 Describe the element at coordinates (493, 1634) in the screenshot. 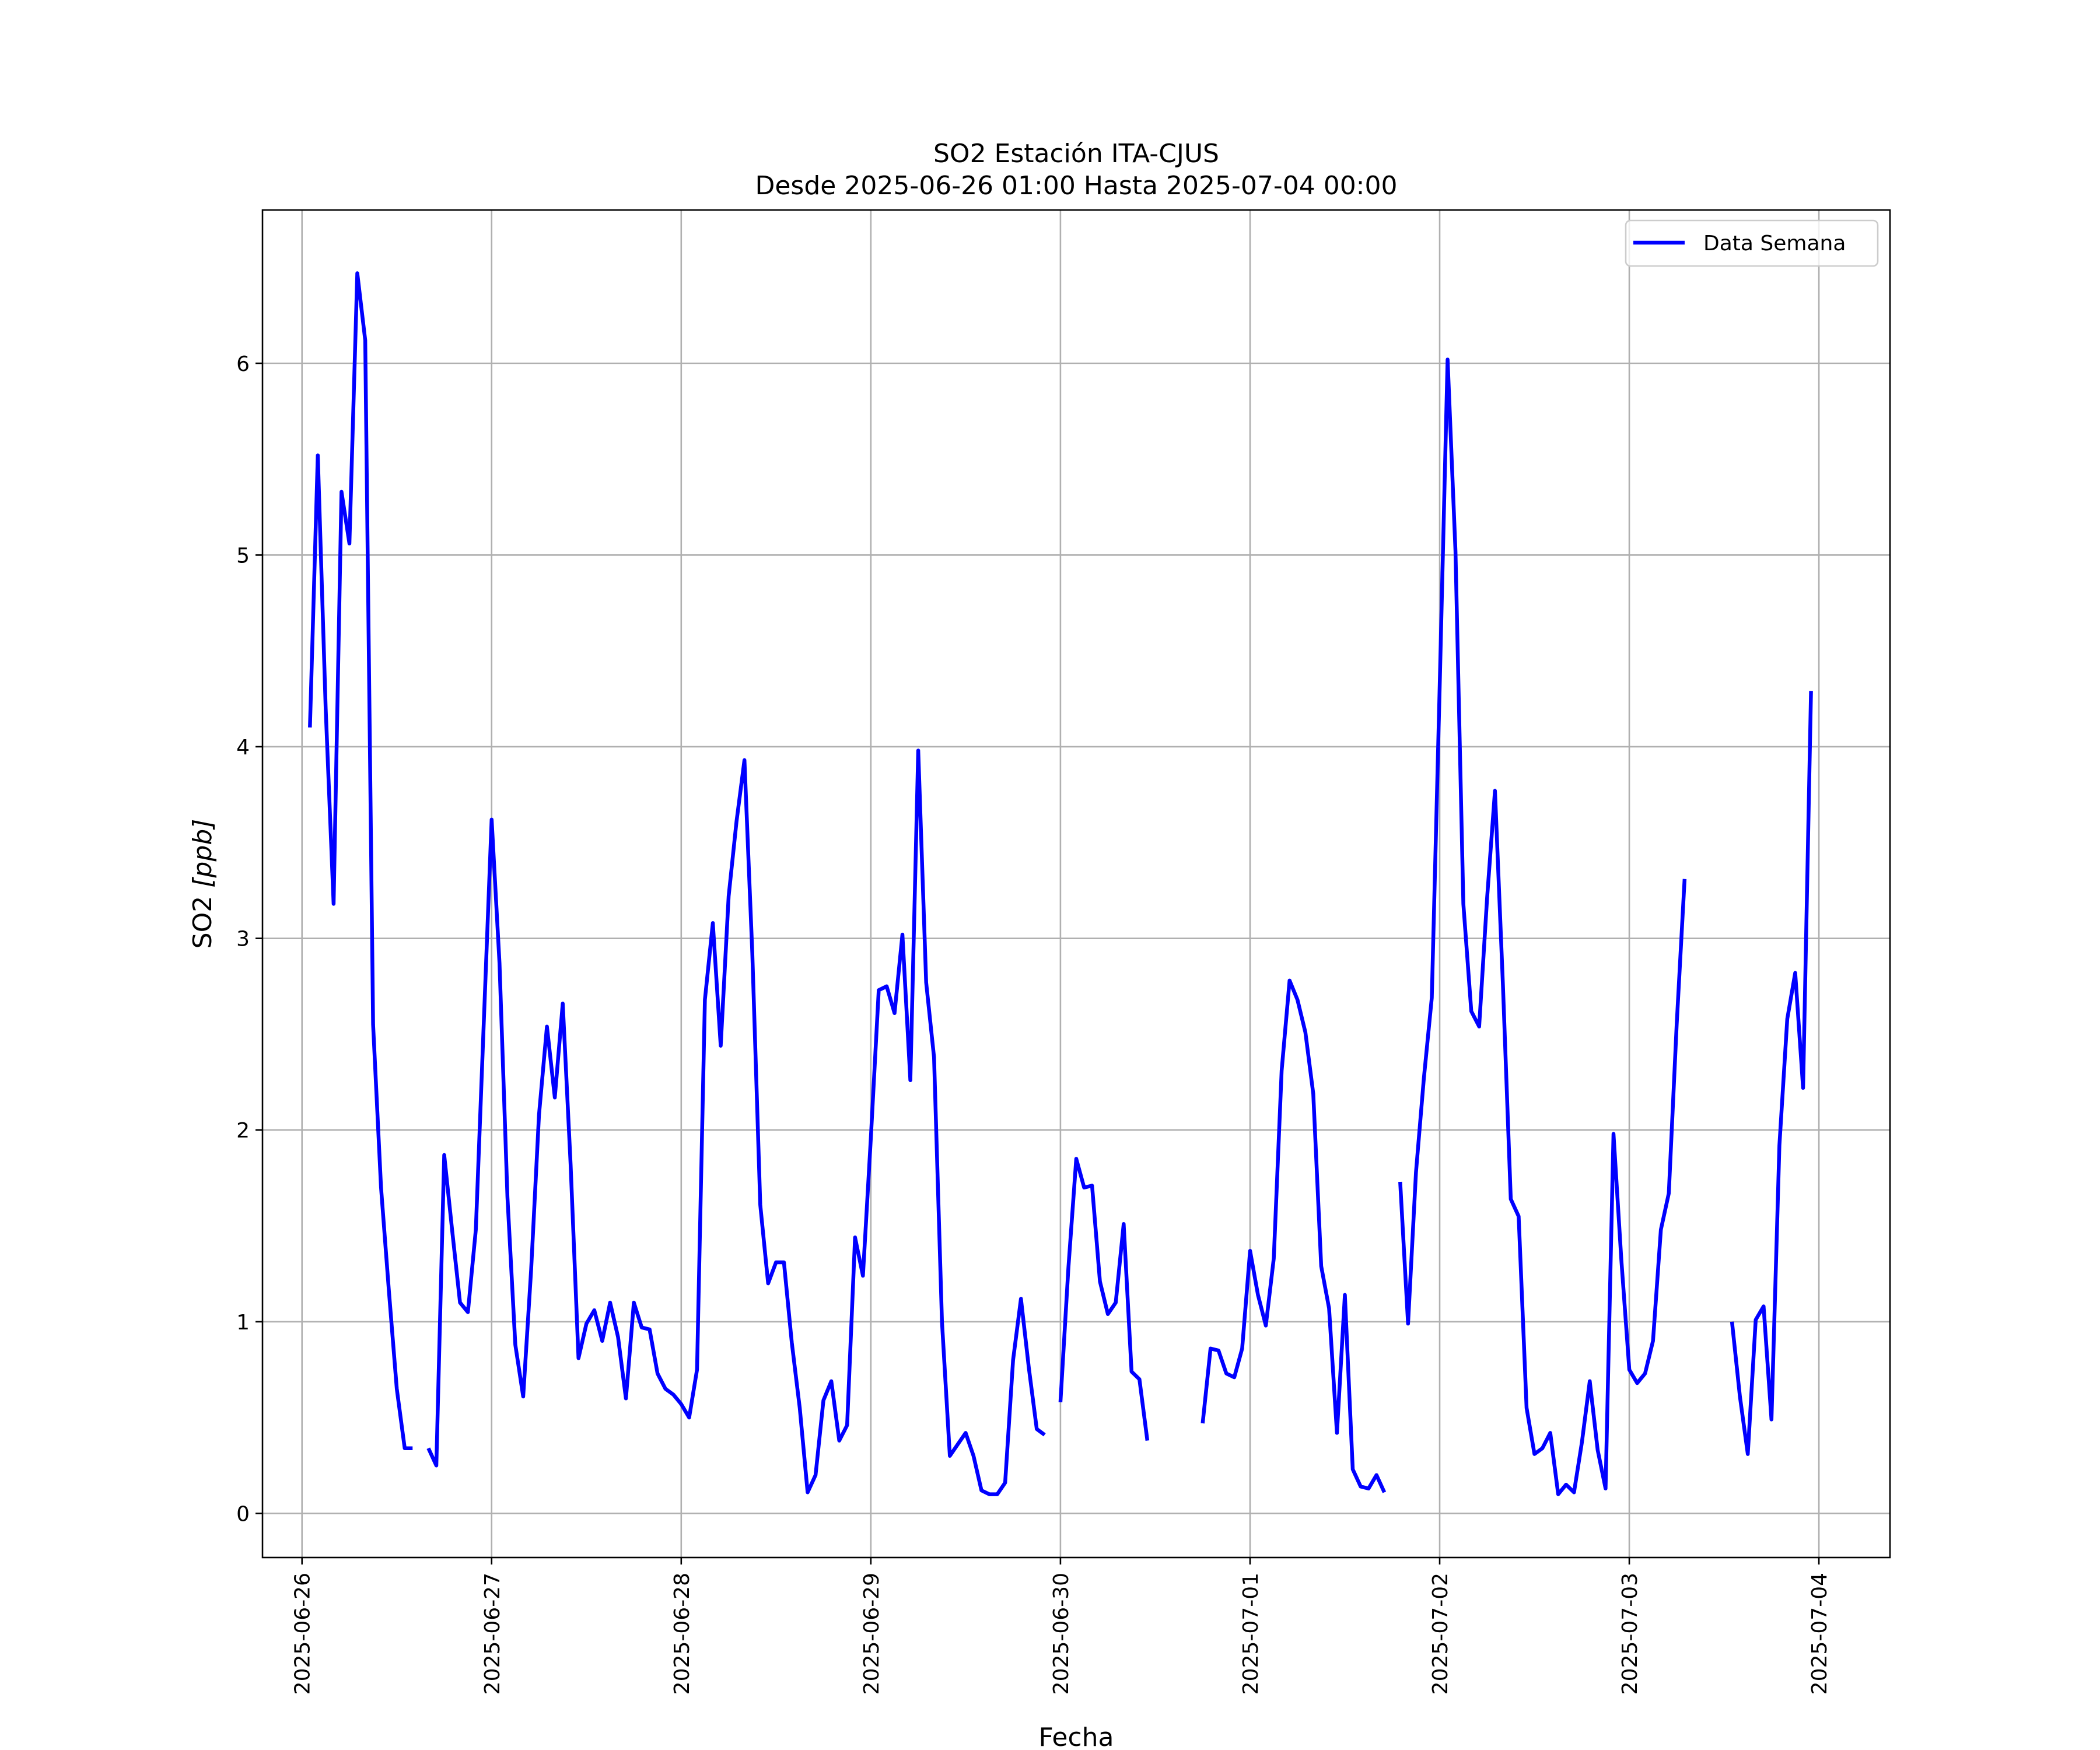

I see `x-tick-label: 2025-06-27` at that location.